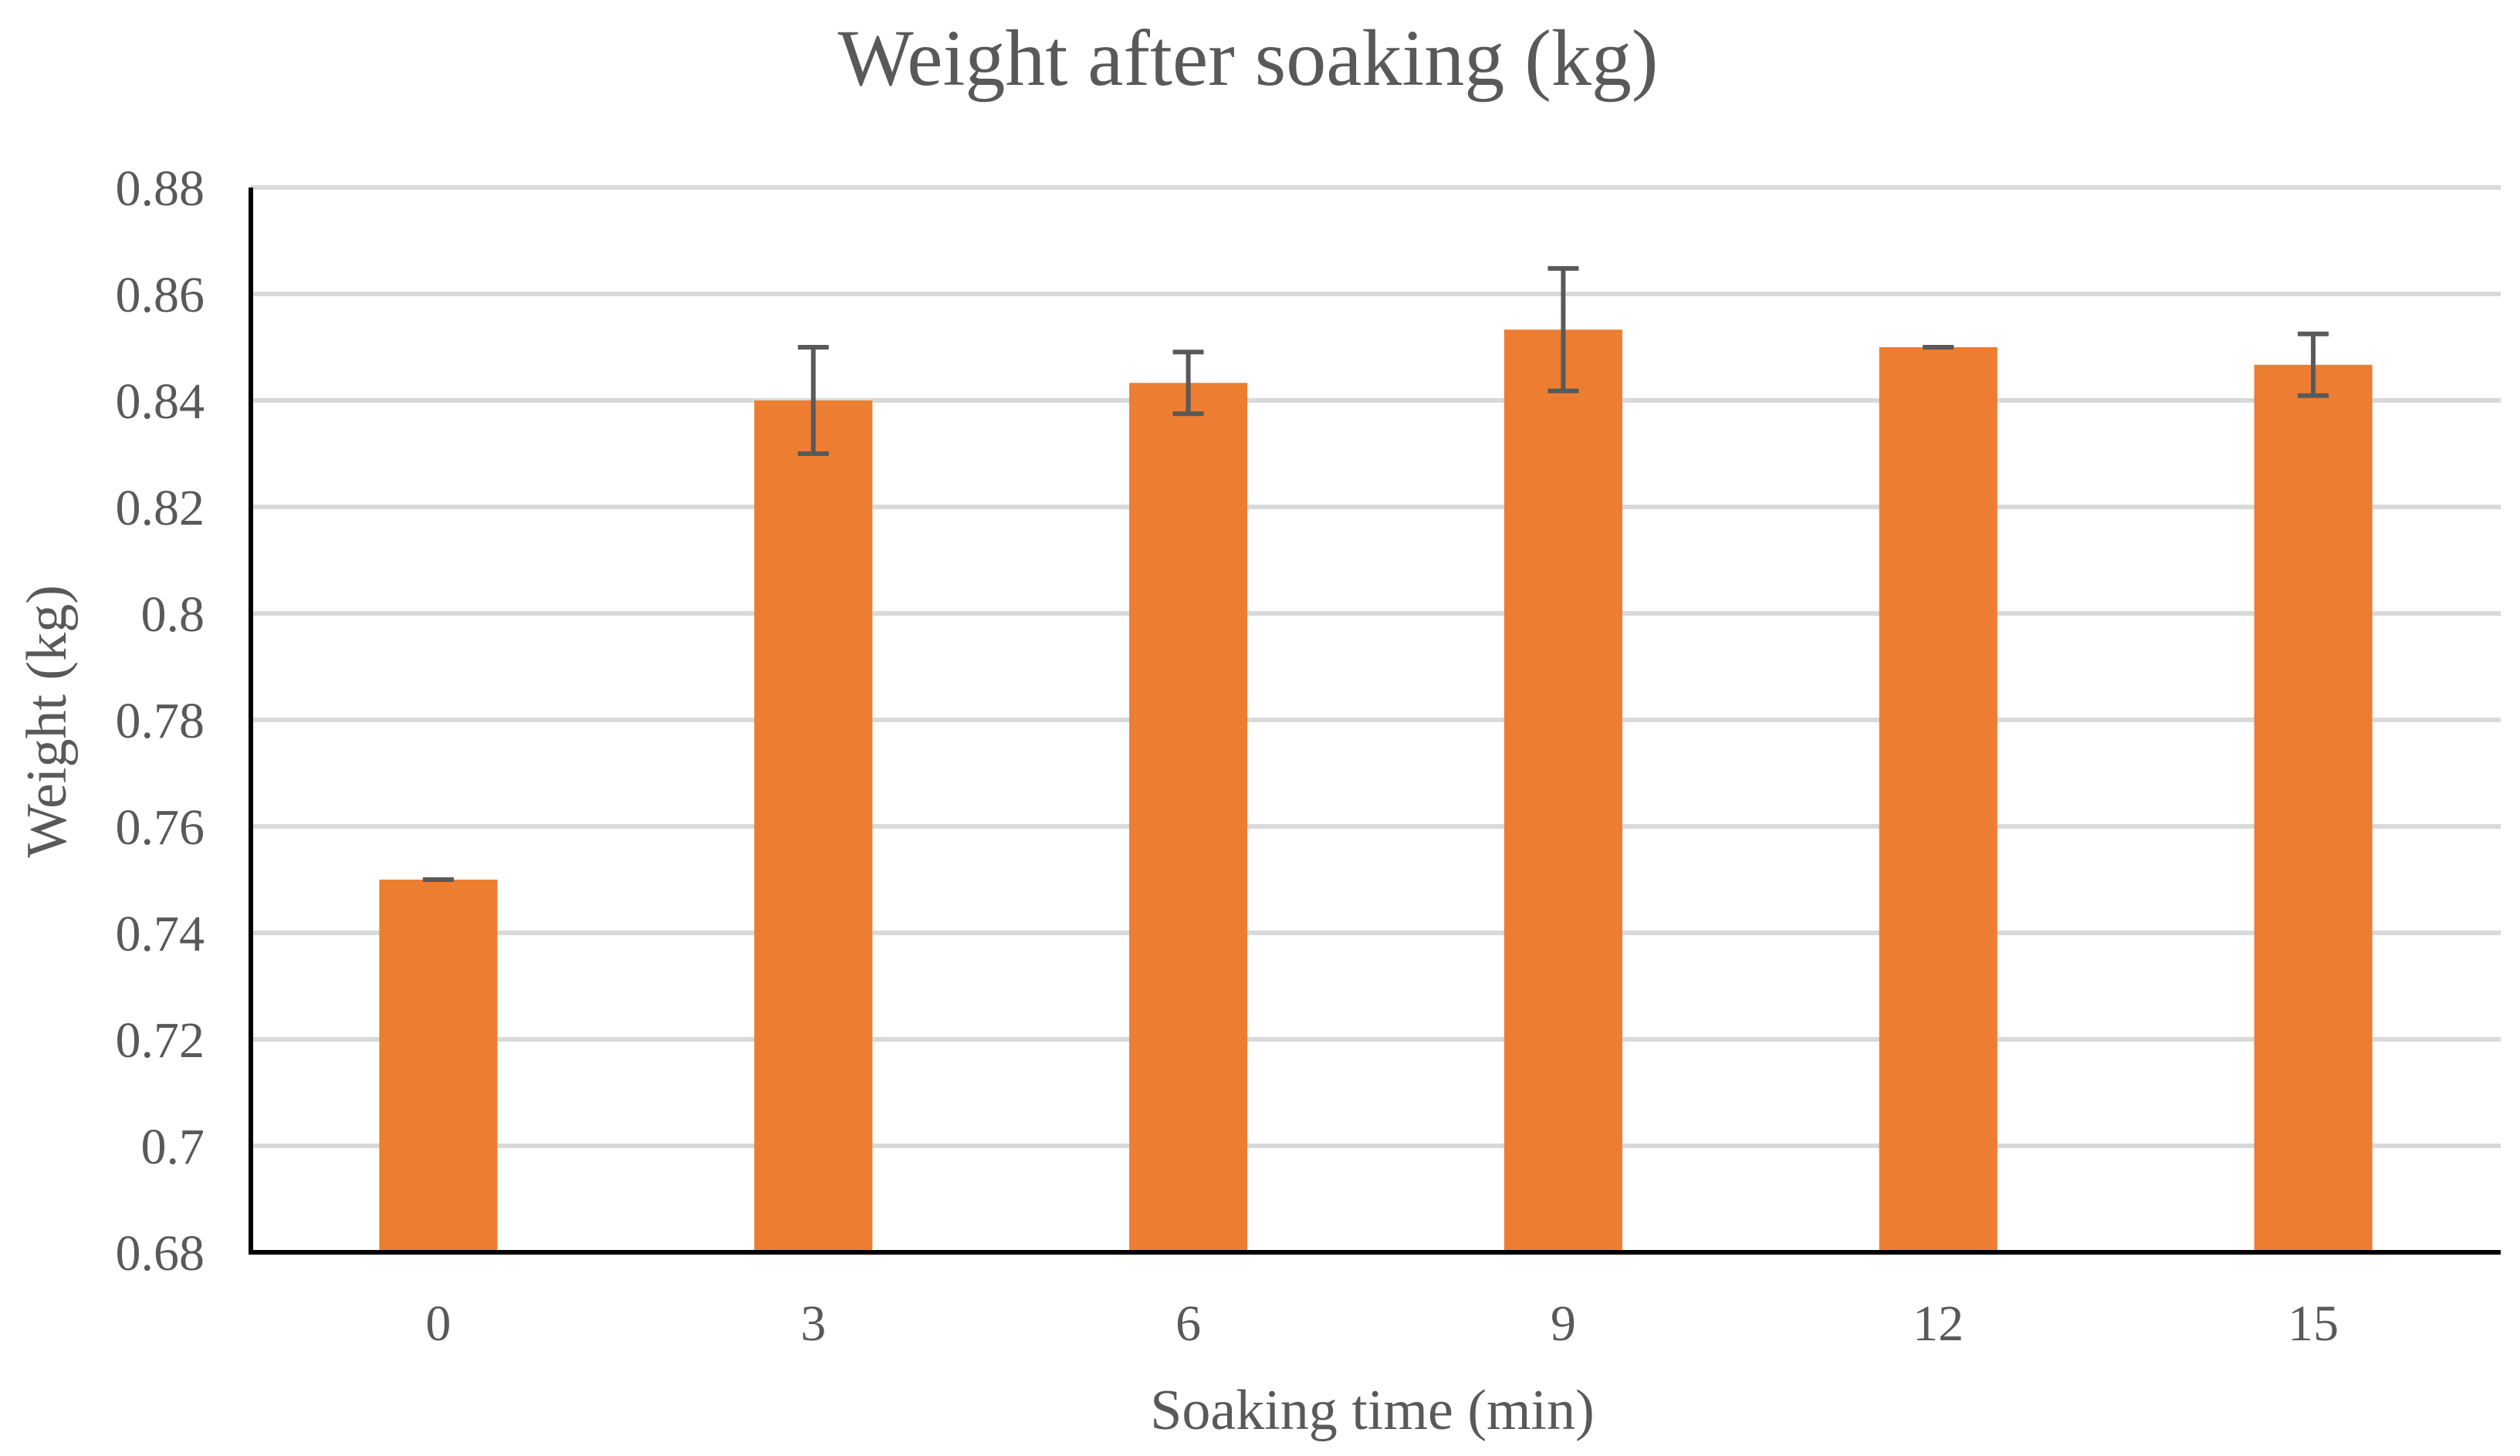 Image resolution: width=2520 pixels, height=1456 pixels. What do you see at coordinates (160, 401) in the screenshot?
I see `y-tick-label: 0.84` at bounding box center [160, 401].